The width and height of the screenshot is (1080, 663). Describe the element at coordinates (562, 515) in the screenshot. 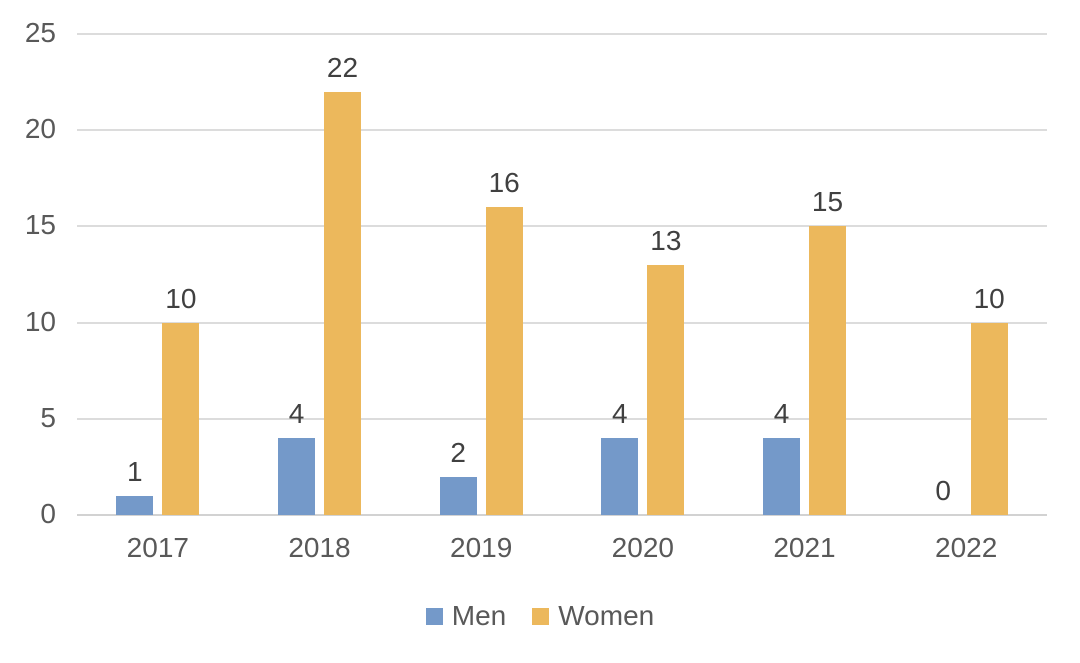

I see `x-axis-baseline` at that location.